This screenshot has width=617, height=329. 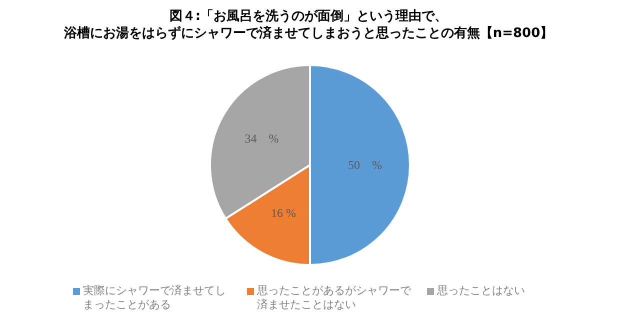 I want to click on data-label: 50 %, so click(x=365, y=165).